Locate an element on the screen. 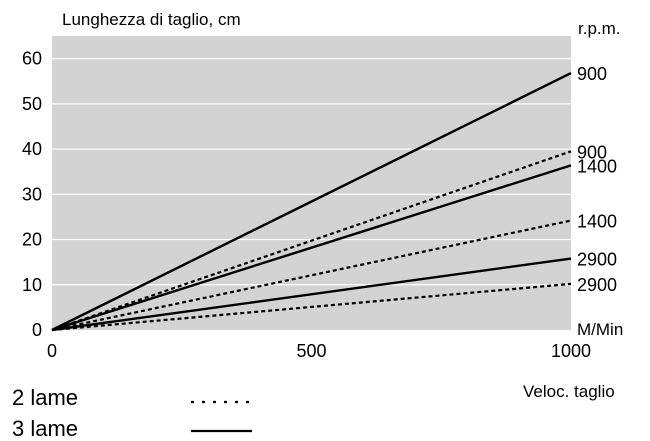  x-unit-label: M/Min is located at coordinates (600, 329).